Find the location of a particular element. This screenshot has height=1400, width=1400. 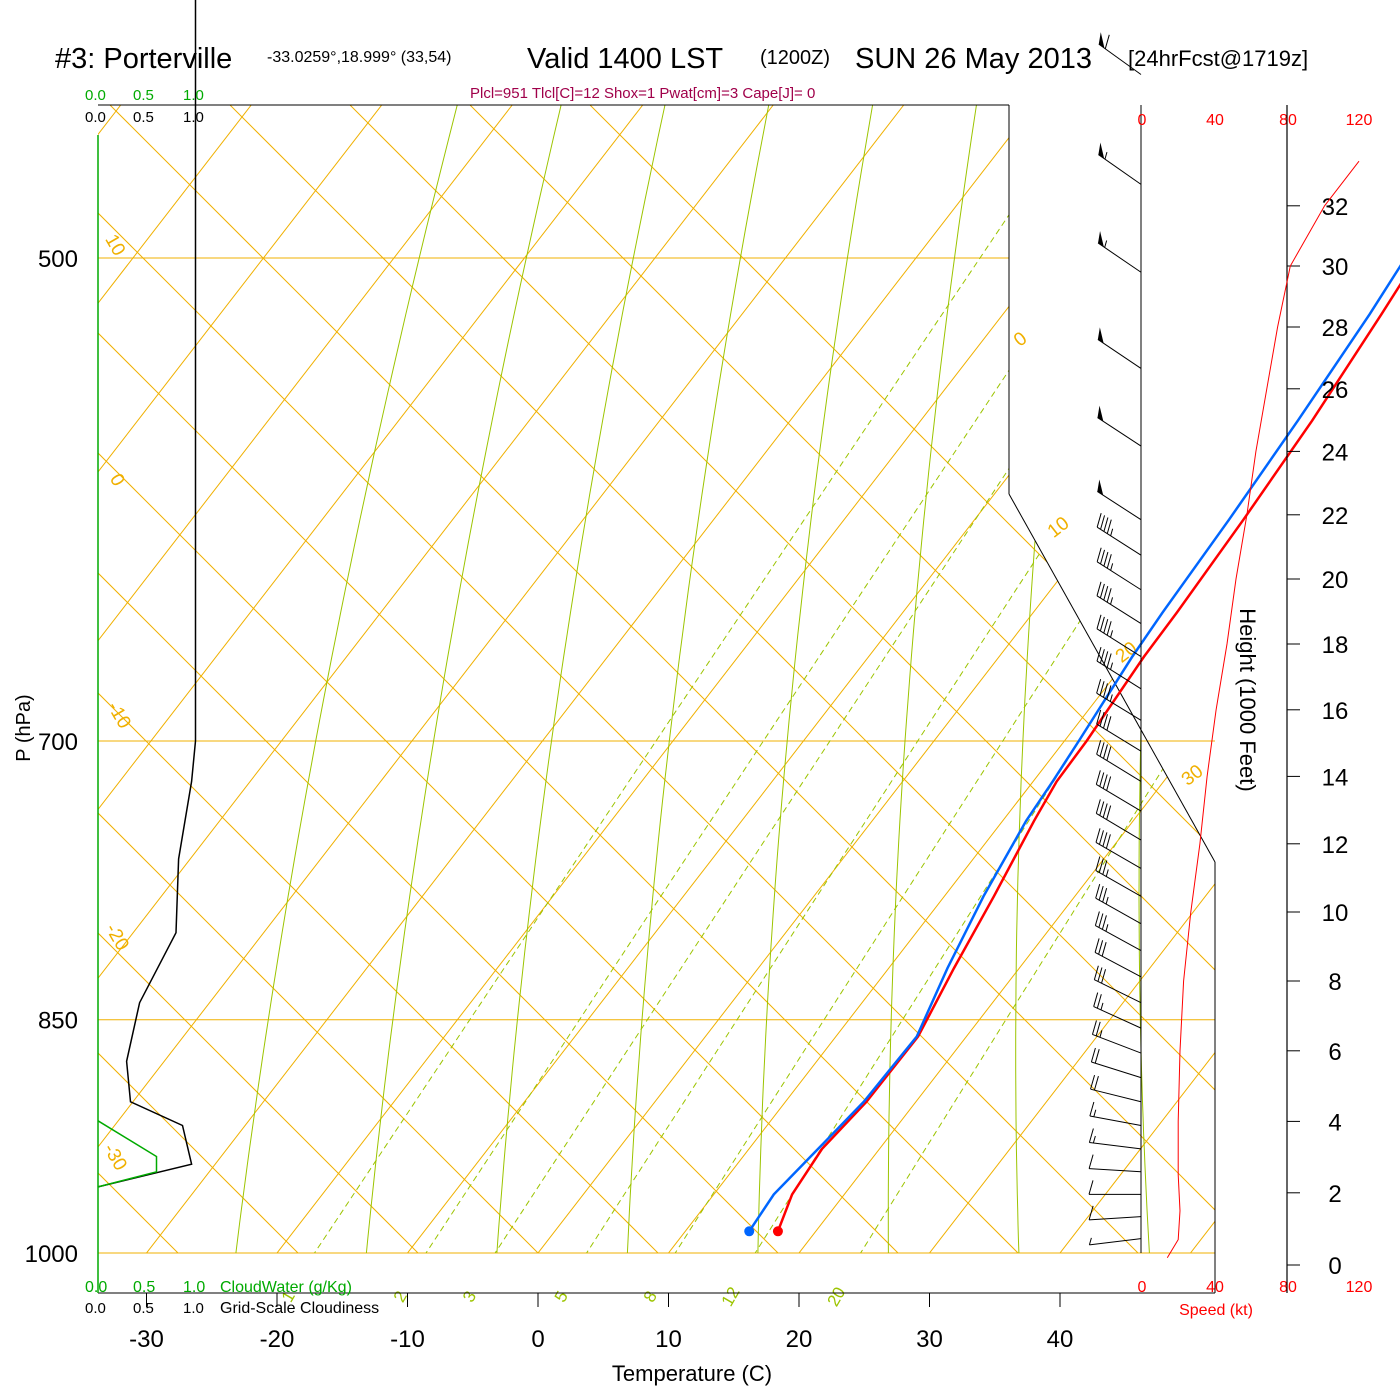

height-label-24: 24 is located at coordinates (1335, 452).